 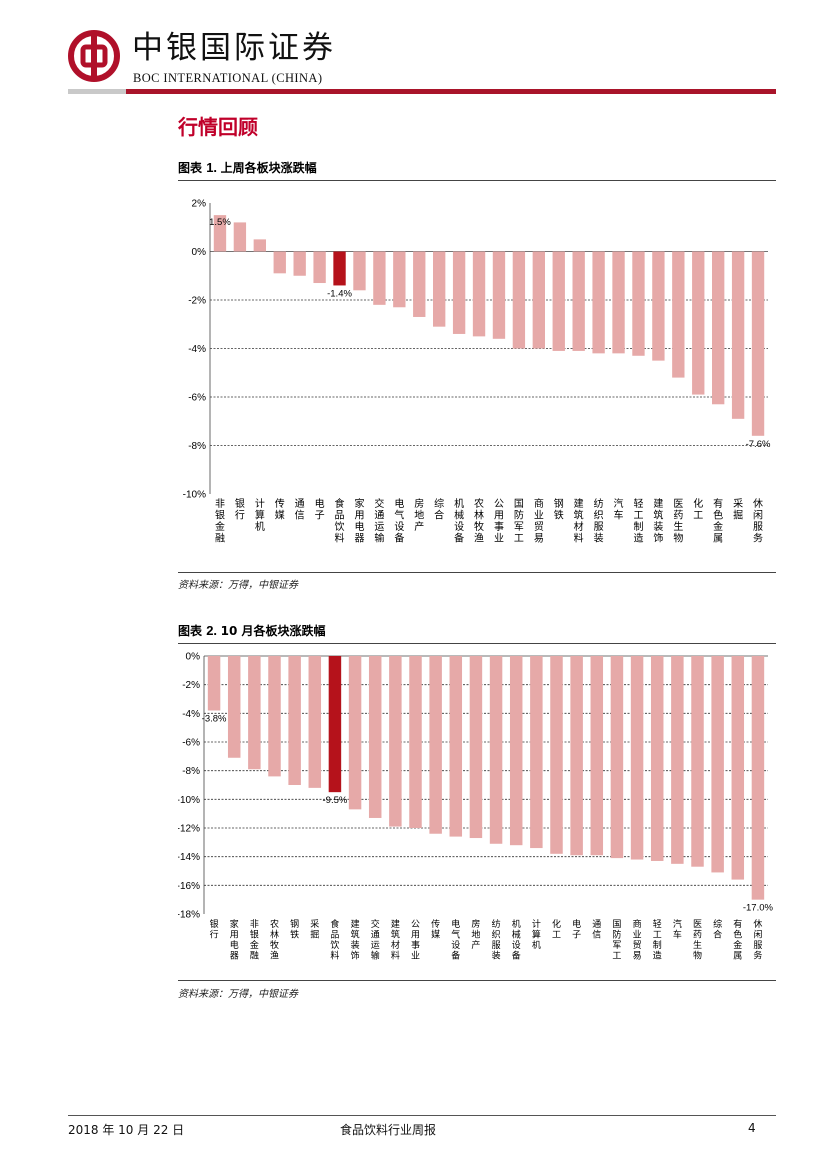 I want to click on figure2-top-rule, so click(x=477, y=643).